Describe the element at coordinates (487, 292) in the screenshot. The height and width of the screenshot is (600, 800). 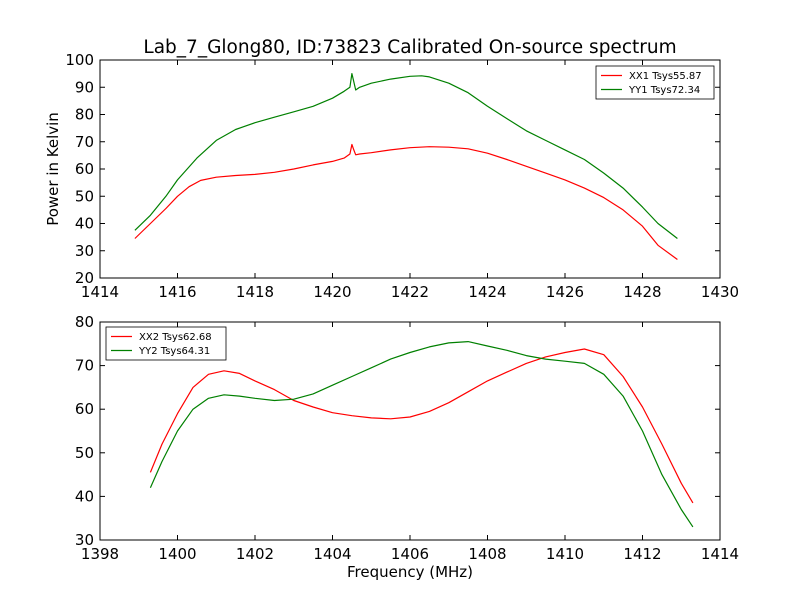
I see `x-tick-label: 1424` at that location.